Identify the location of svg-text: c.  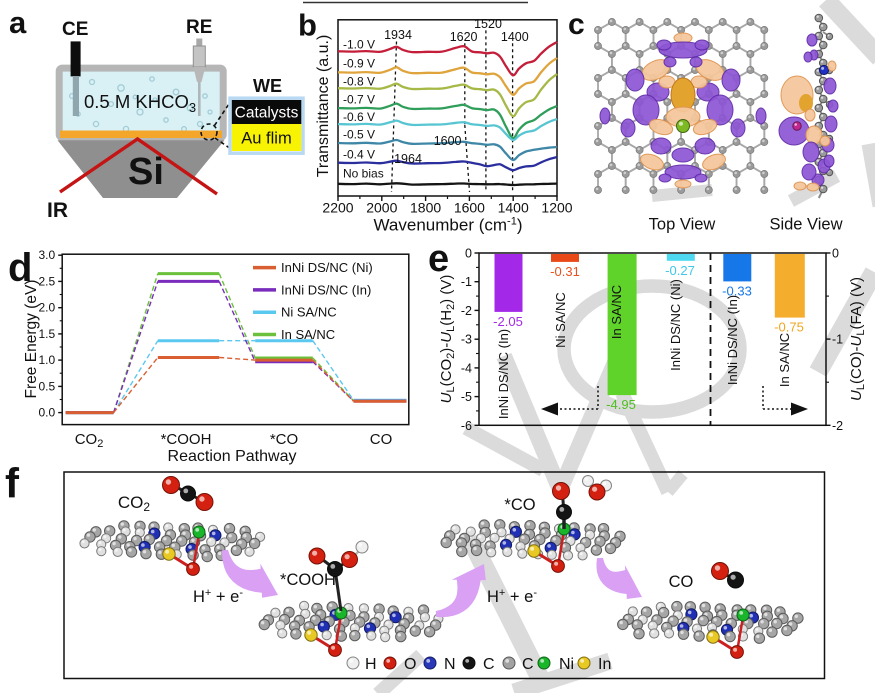
(576, 24).